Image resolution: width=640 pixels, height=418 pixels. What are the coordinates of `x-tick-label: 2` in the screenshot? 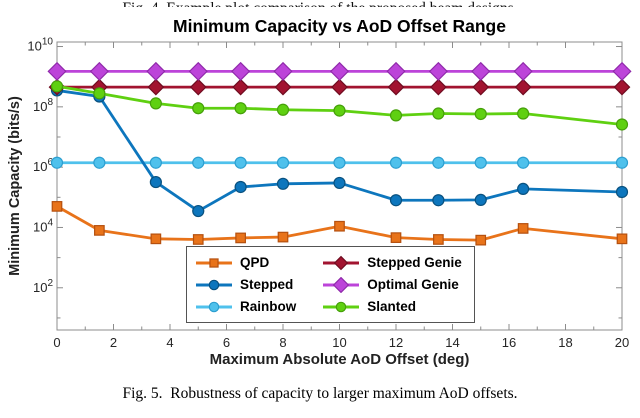 It's located at (113, 342).